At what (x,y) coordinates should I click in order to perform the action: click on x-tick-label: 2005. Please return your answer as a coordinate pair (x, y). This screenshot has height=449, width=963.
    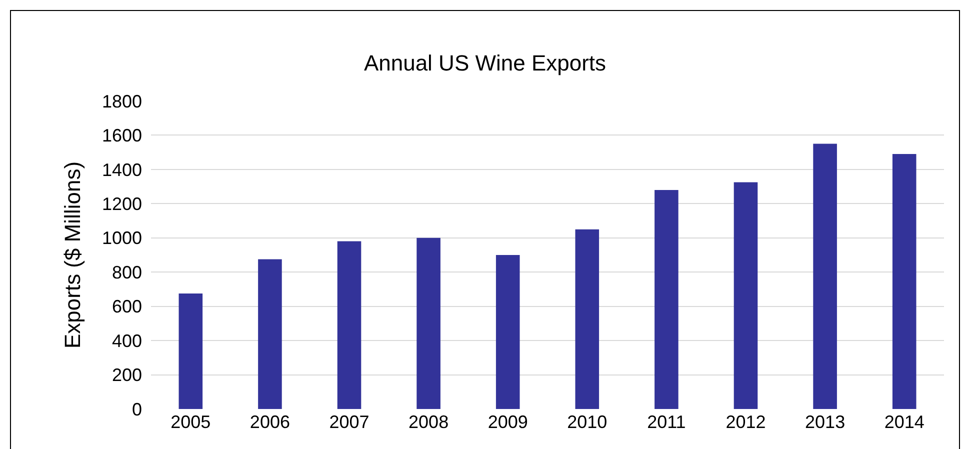
    Looking at the image, I should click on (190, 422).